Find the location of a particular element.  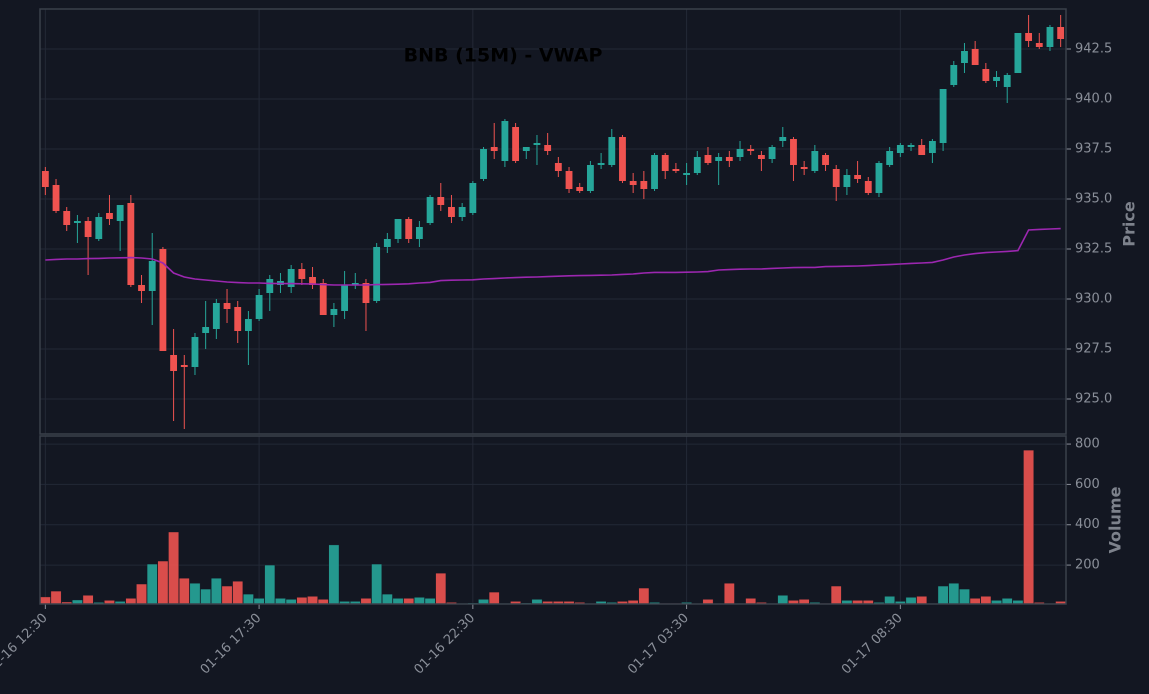

y-tick-label: 942.5 is located at coordinates (1093, 49).